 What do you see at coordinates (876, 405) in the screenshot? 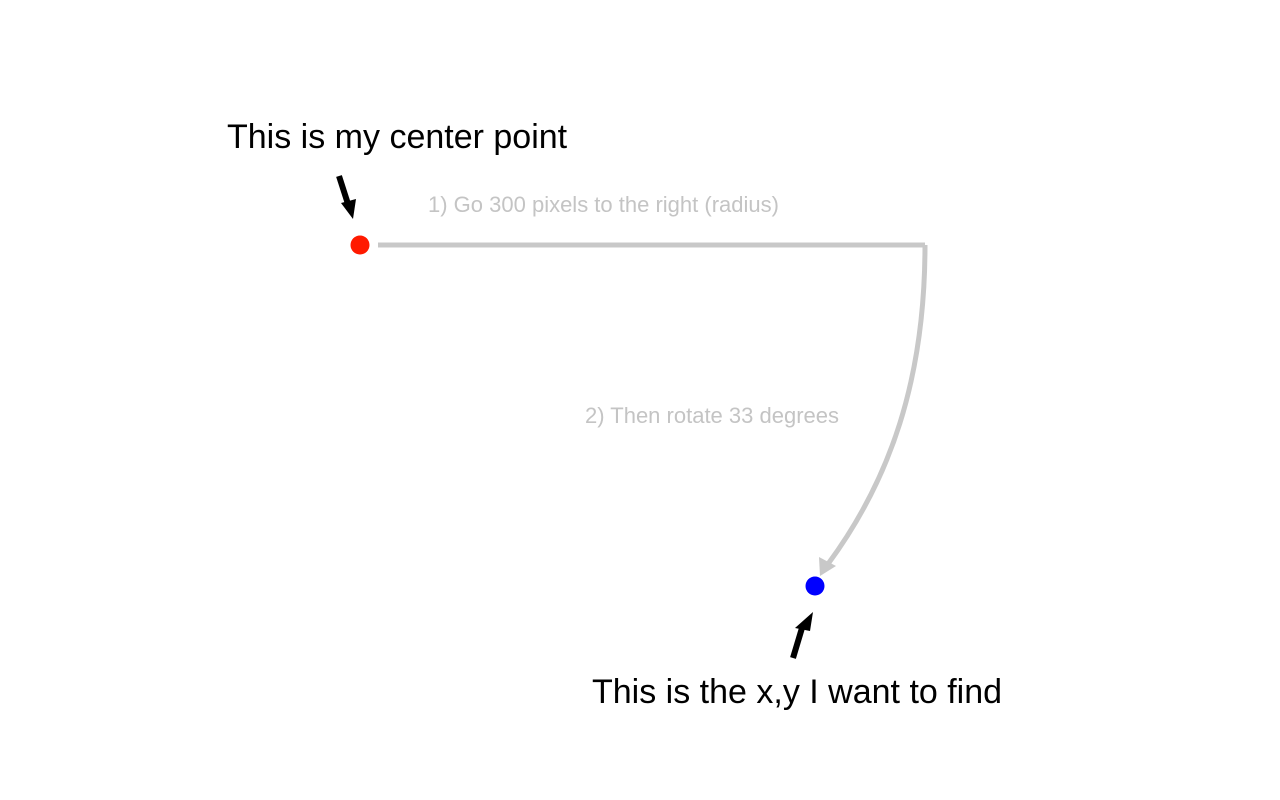
I see `rotation-arc` at bounding box center [876, 405].